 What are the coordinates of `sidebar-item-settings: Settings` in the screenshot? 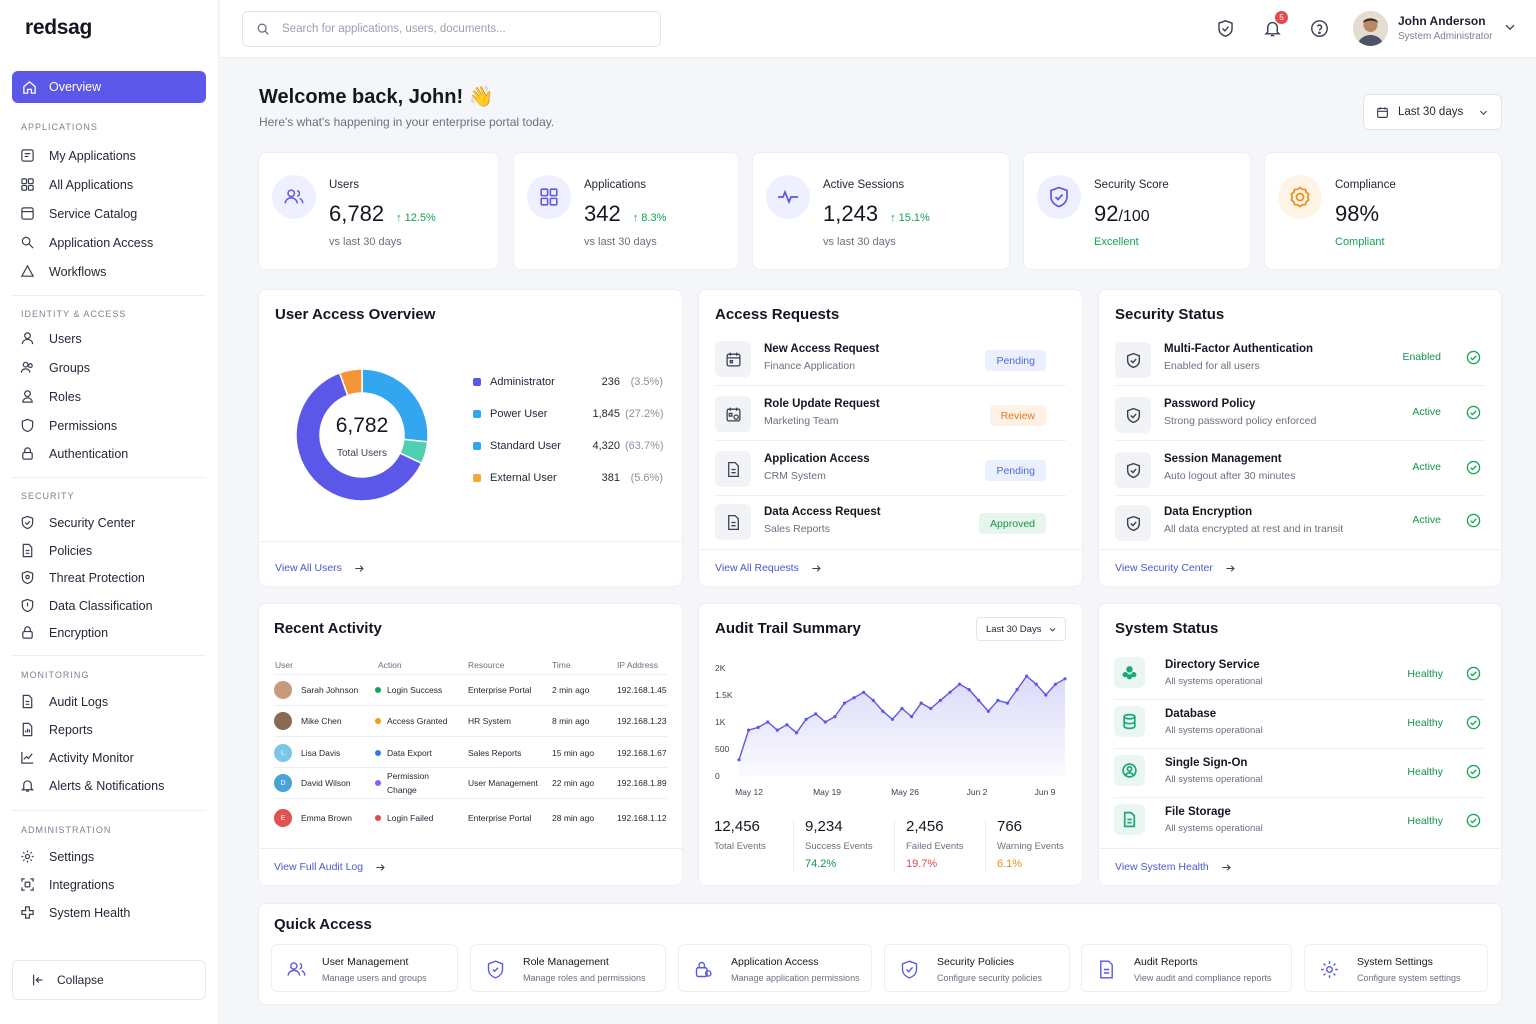 It's located at (57, 857).